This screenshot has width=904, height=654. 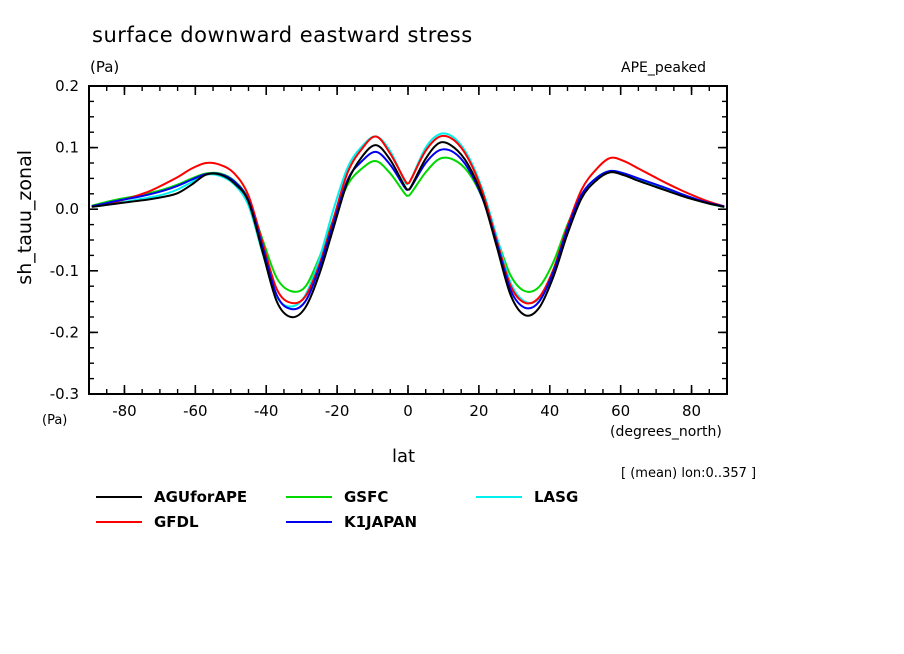 What do you see at coordinates (266, 411) in the screenshot?
I see `x-tick-label: -40` at bounding box center [266, 411].